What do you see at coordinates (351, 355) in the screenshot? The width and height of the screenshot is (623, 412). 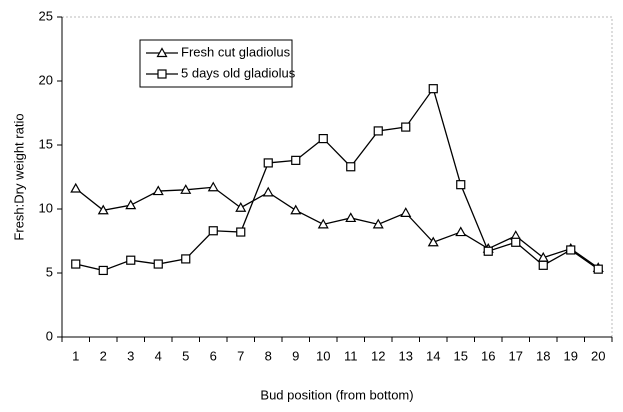 I see `x-tick-label: 11` at bounding box center [351, 355].